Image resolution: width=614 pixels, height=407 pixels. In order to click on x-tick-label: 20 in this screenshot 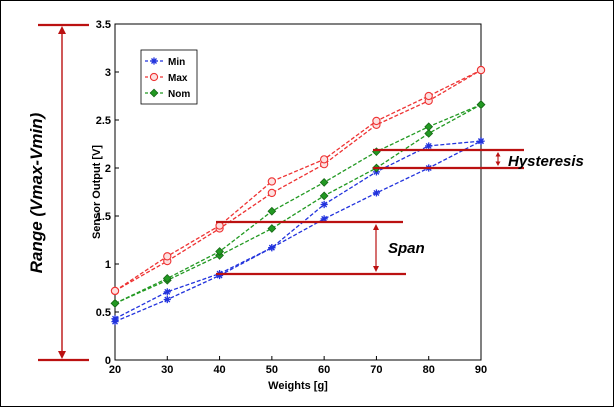, I will do `click(115, 370)`.